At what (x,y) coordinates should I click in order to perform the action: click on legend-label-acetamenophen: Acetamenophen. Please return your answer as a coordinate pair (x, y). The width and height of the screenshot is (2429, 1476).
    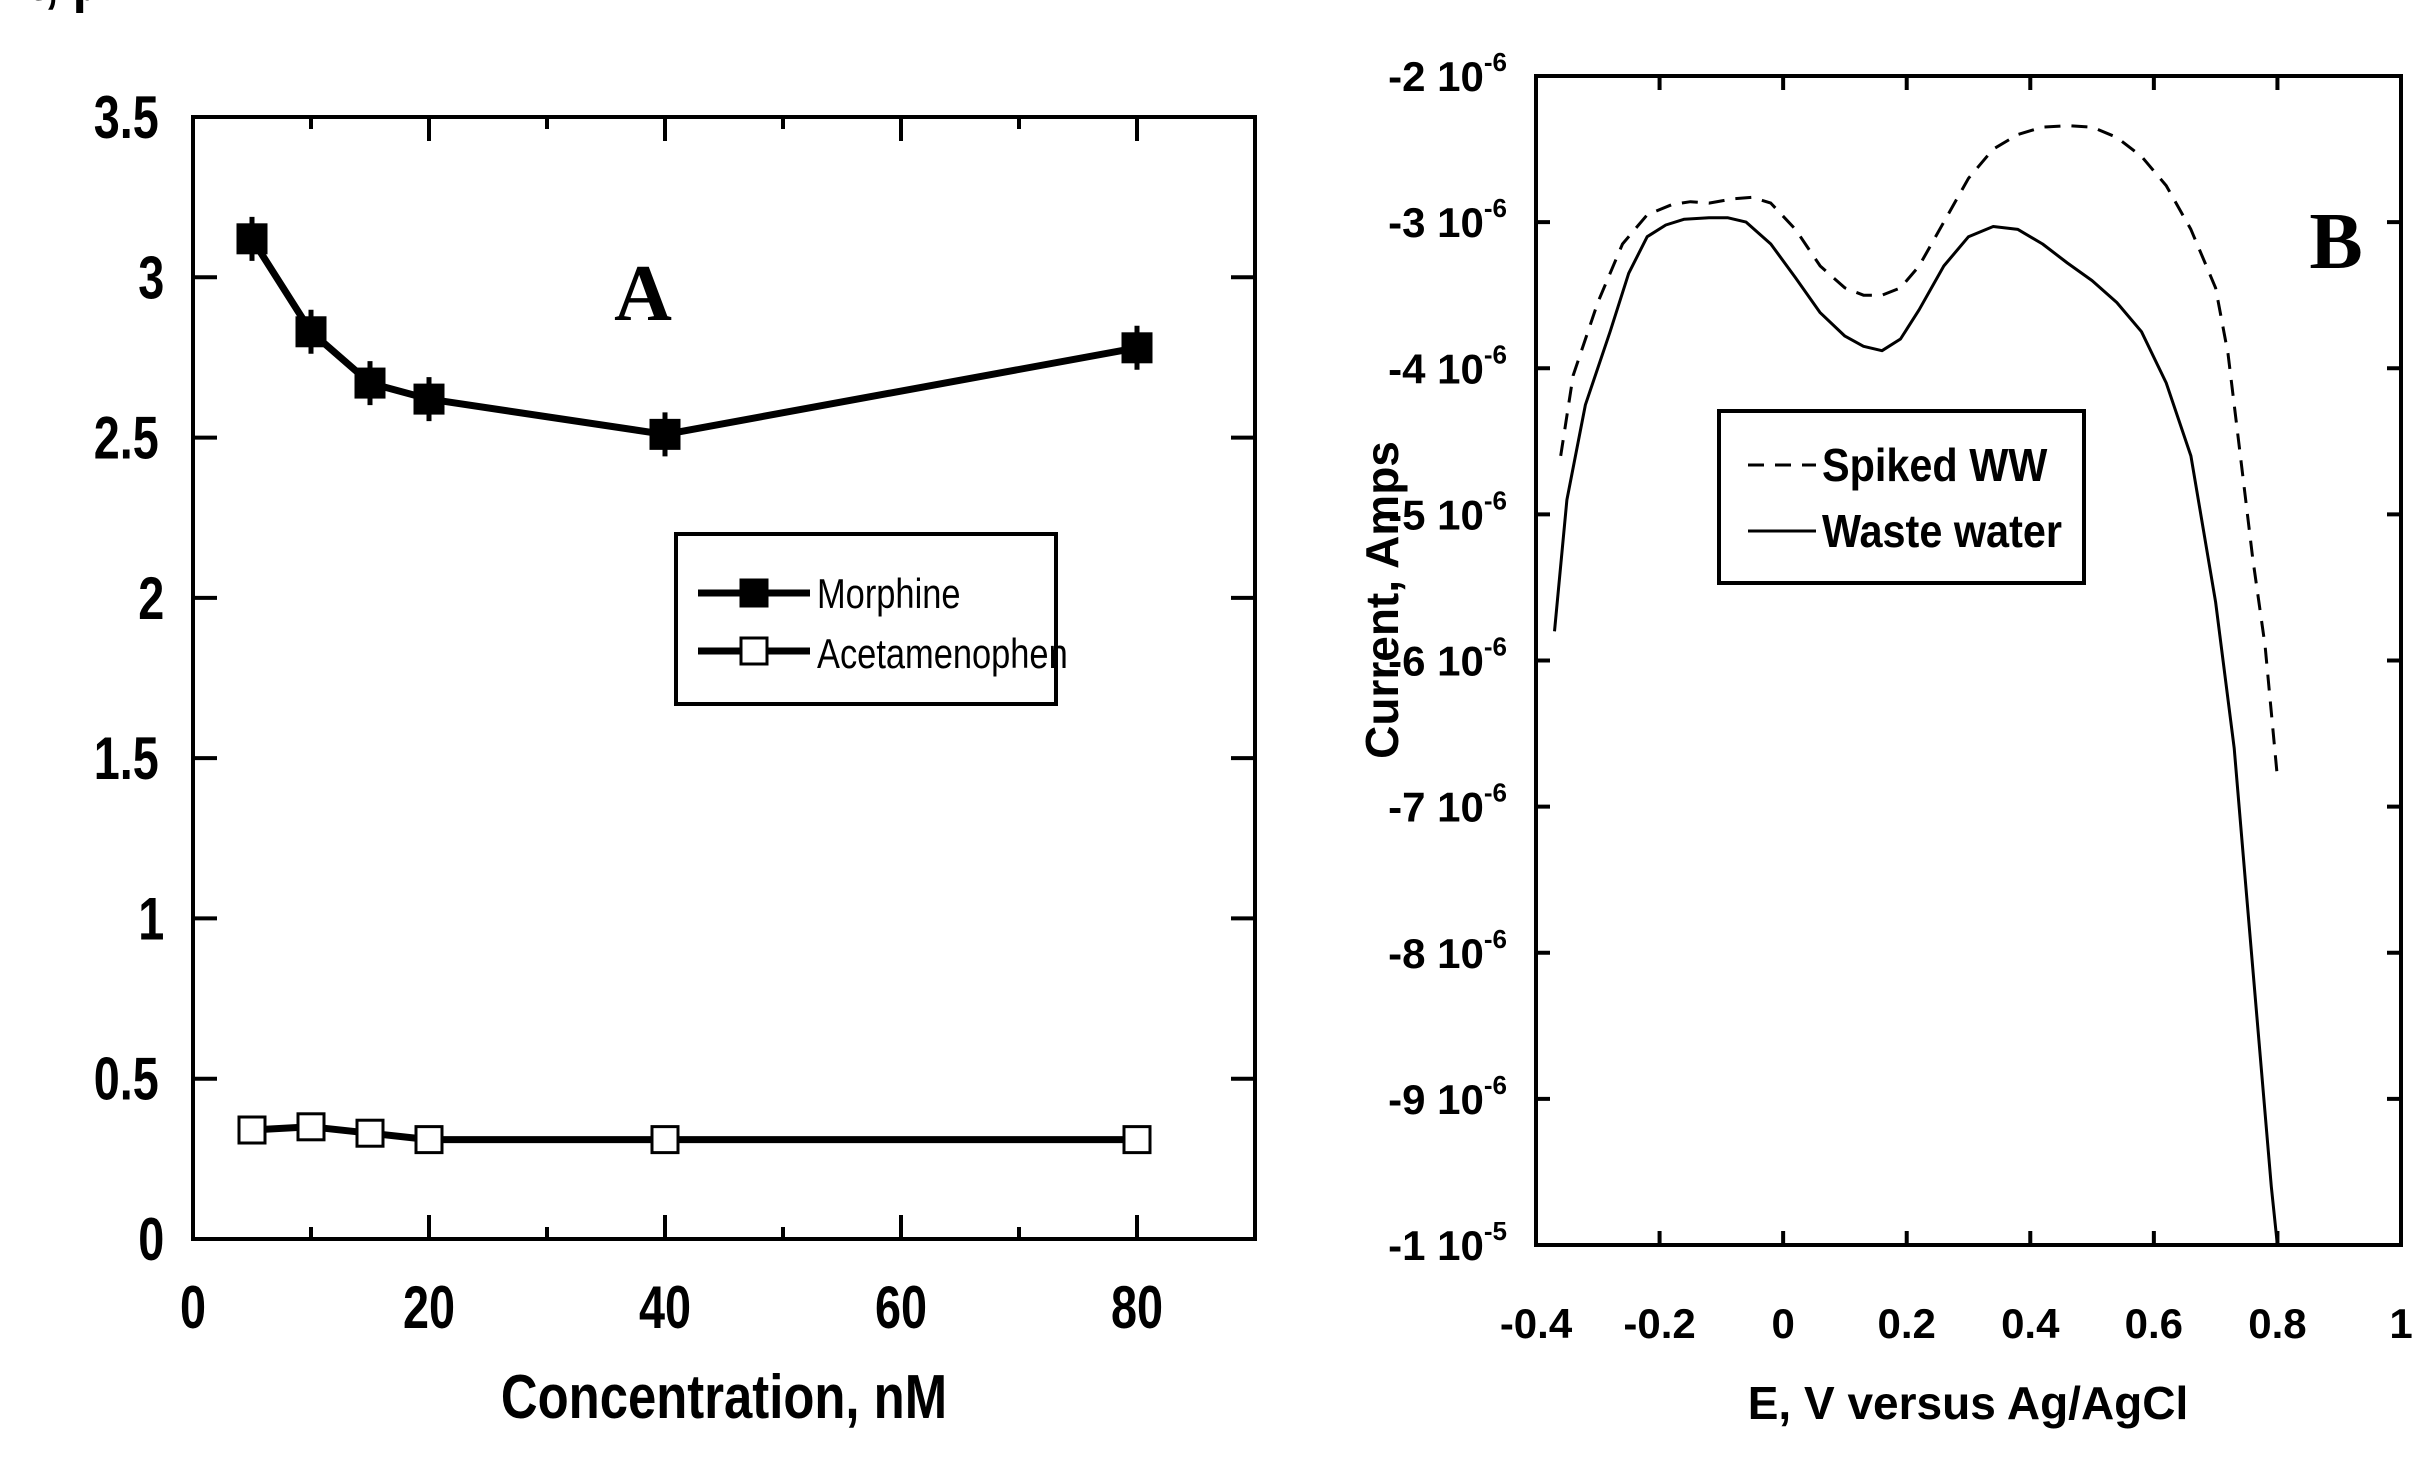
    Looking at the image, I should click on (942, 654).